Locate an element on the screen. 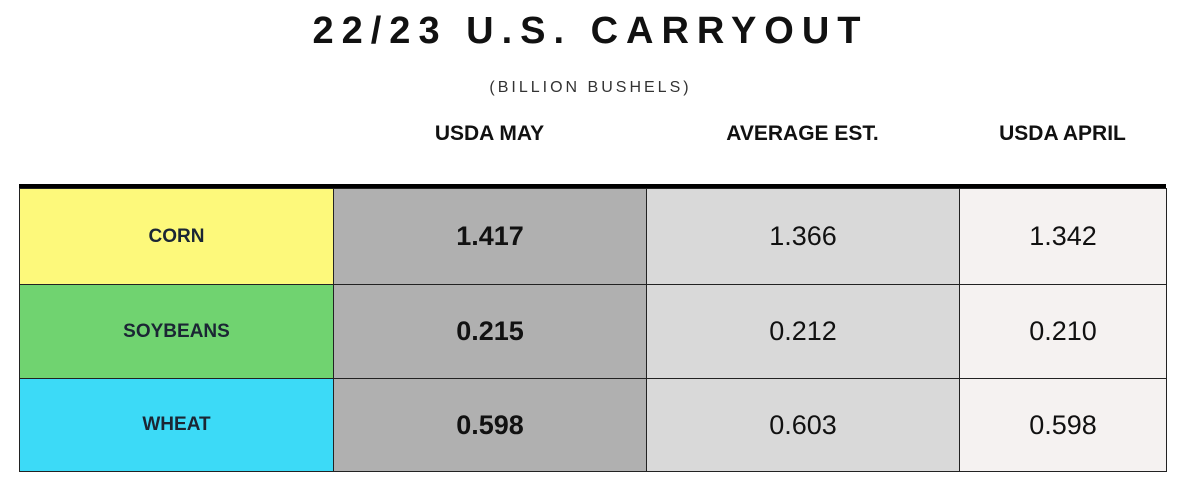 The height and width of the screenshot is (486, 1181). value: 0.210 is located at coordinates (1063, 331).